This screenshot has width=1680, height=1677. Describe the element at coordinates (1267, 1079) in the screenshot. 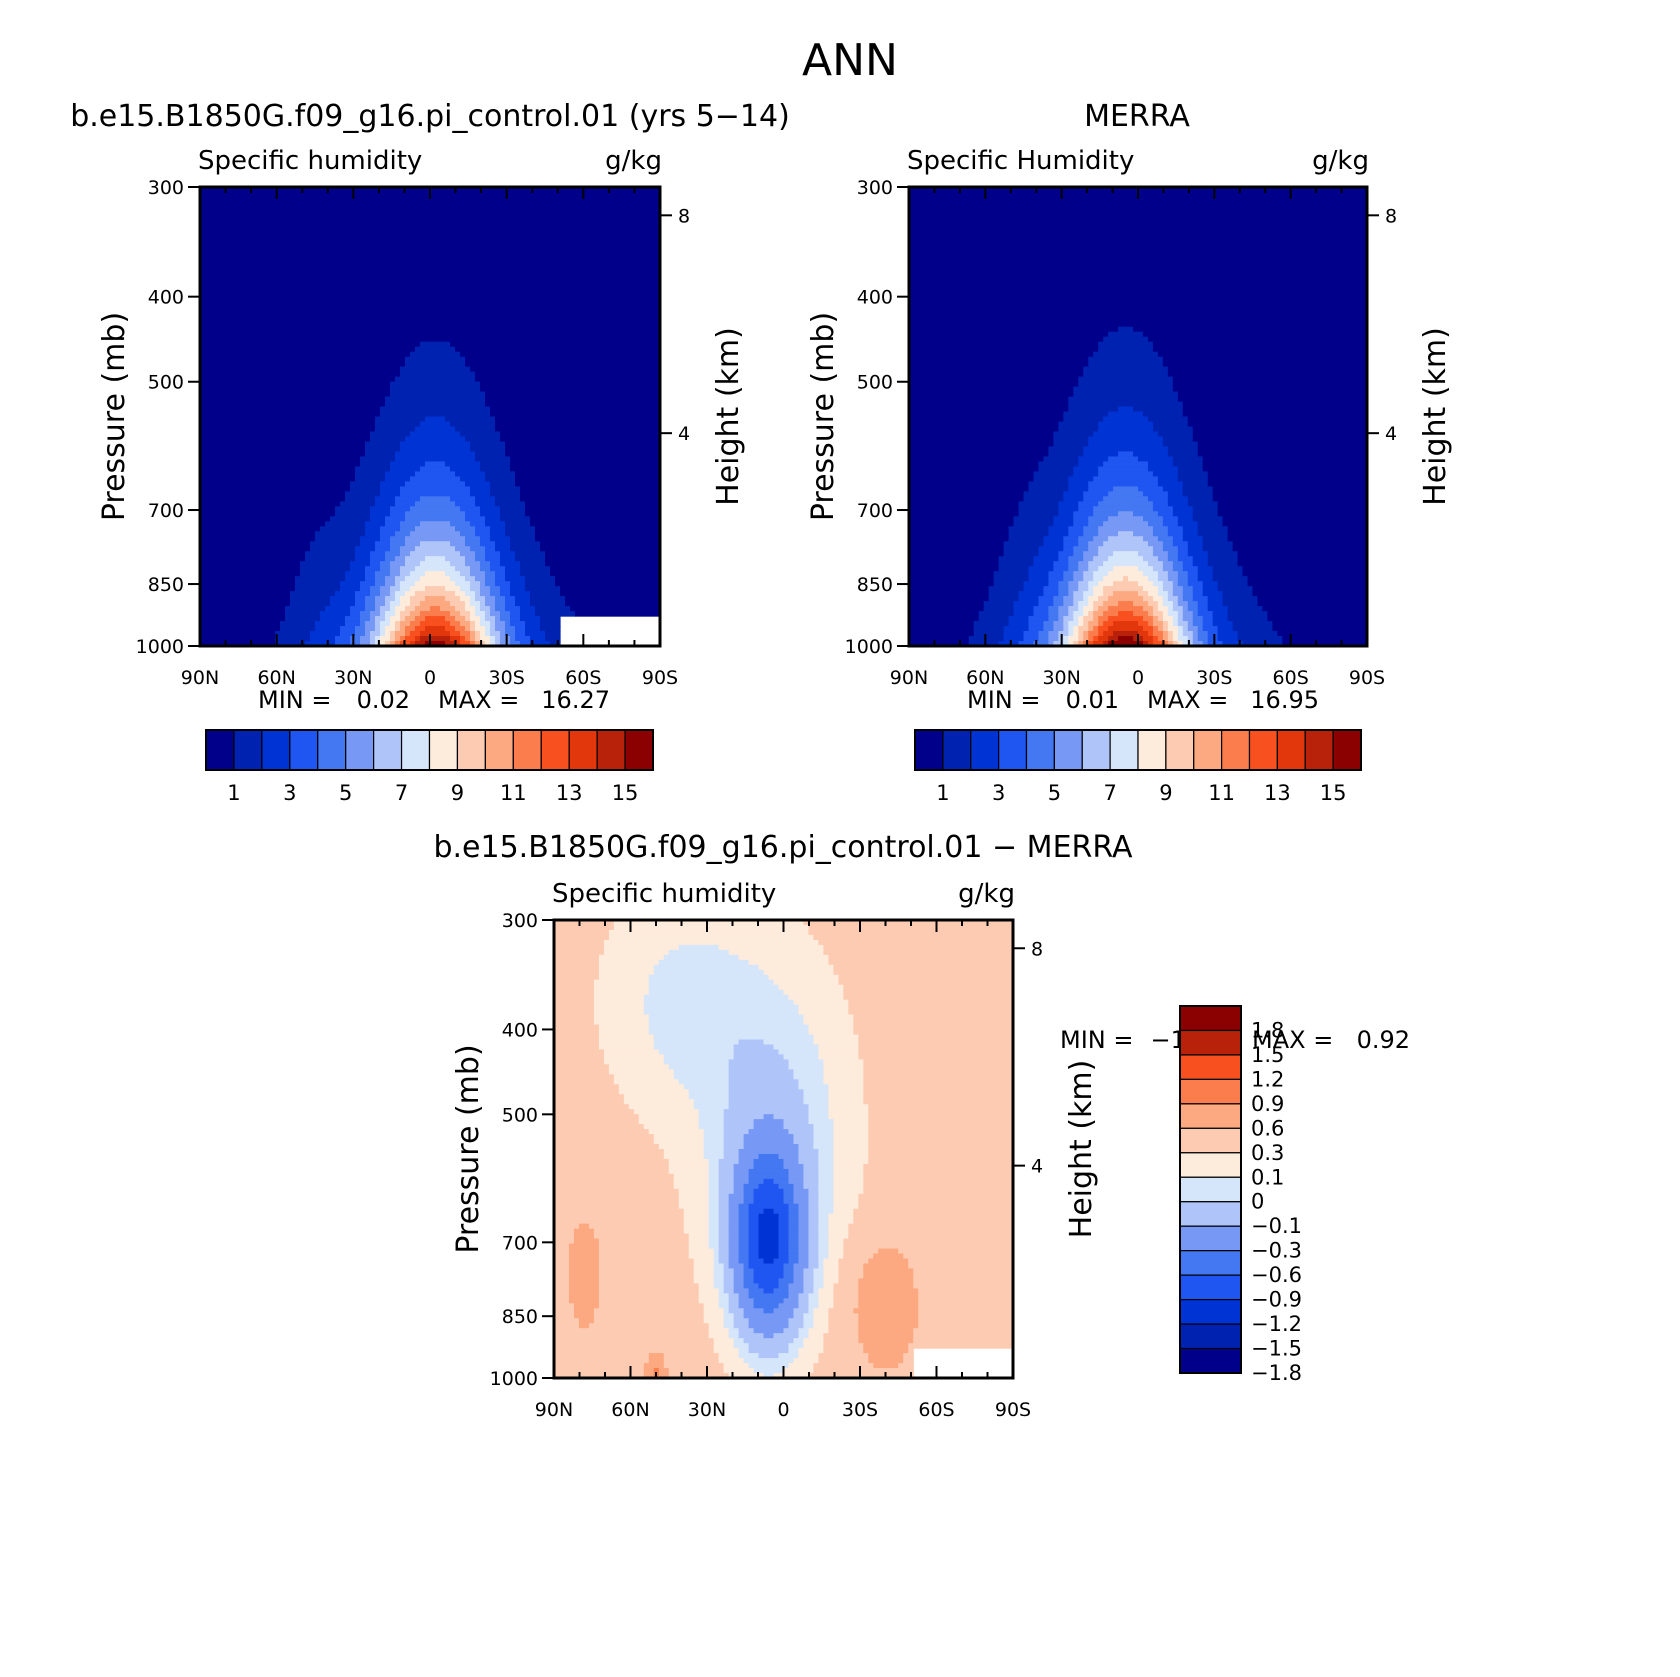

I see `colorbar-label: 1.2` at that location.